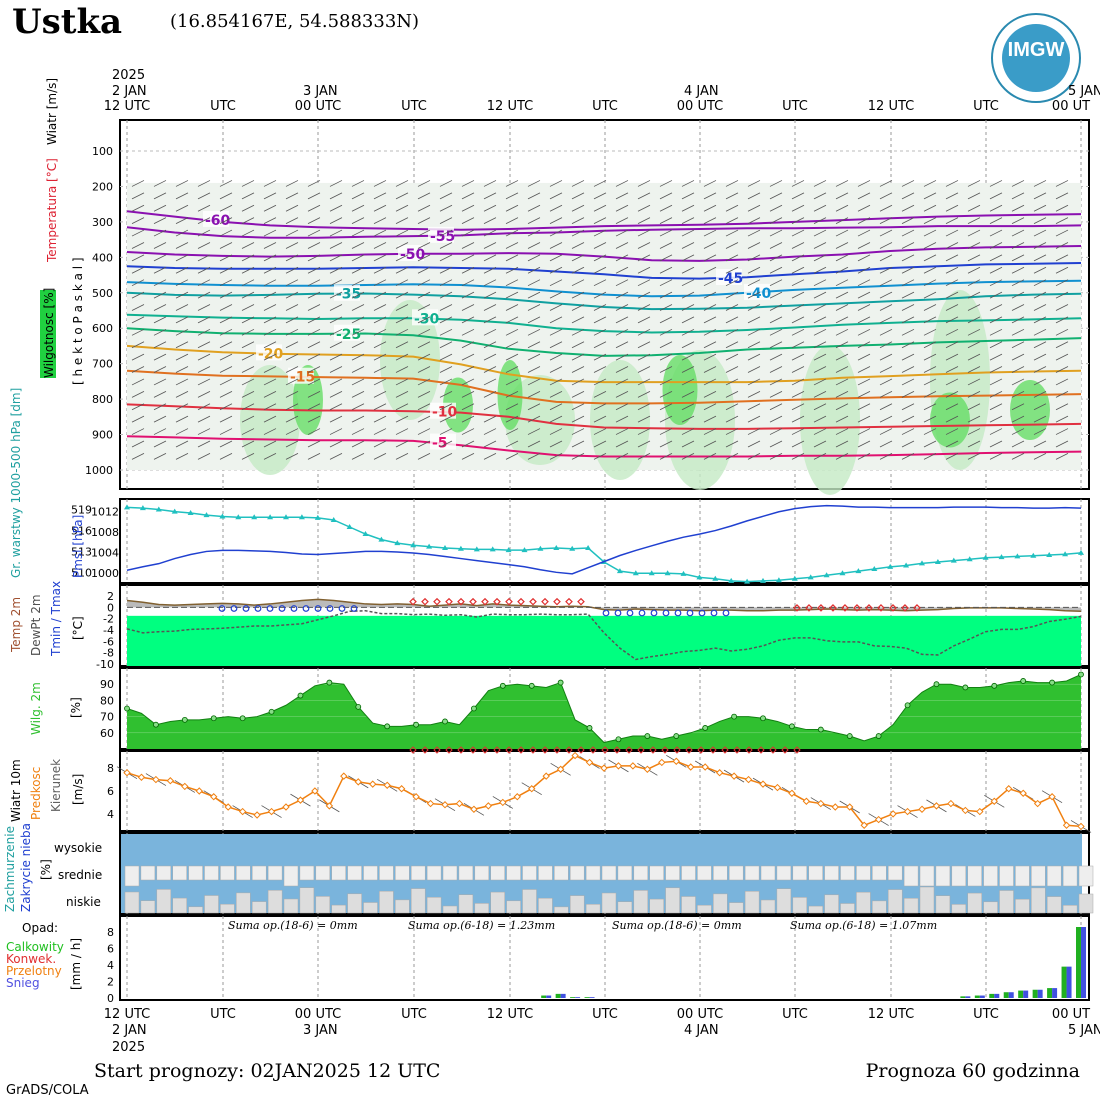 This screenshot has height=1100, width=1100. What do you see at coordinates (677, 925) in the screenshot?
I see `suma-3: Suma op.(18-6) = 0mm` at bounding box center [677, 925].